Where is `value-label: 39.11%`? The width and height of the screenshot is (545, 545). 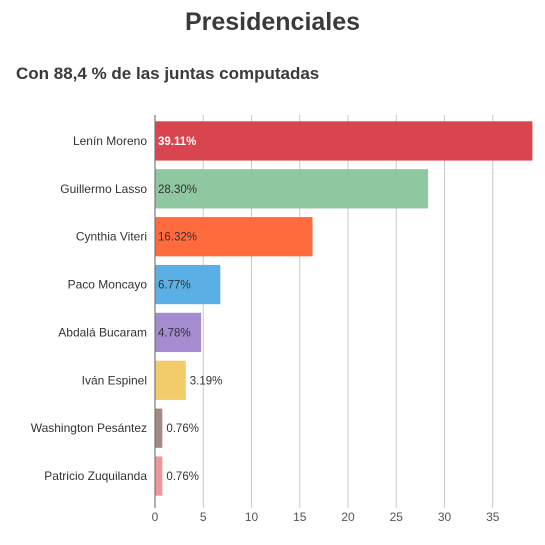
value-label: 39.11% is located at coordinates (177, 142).